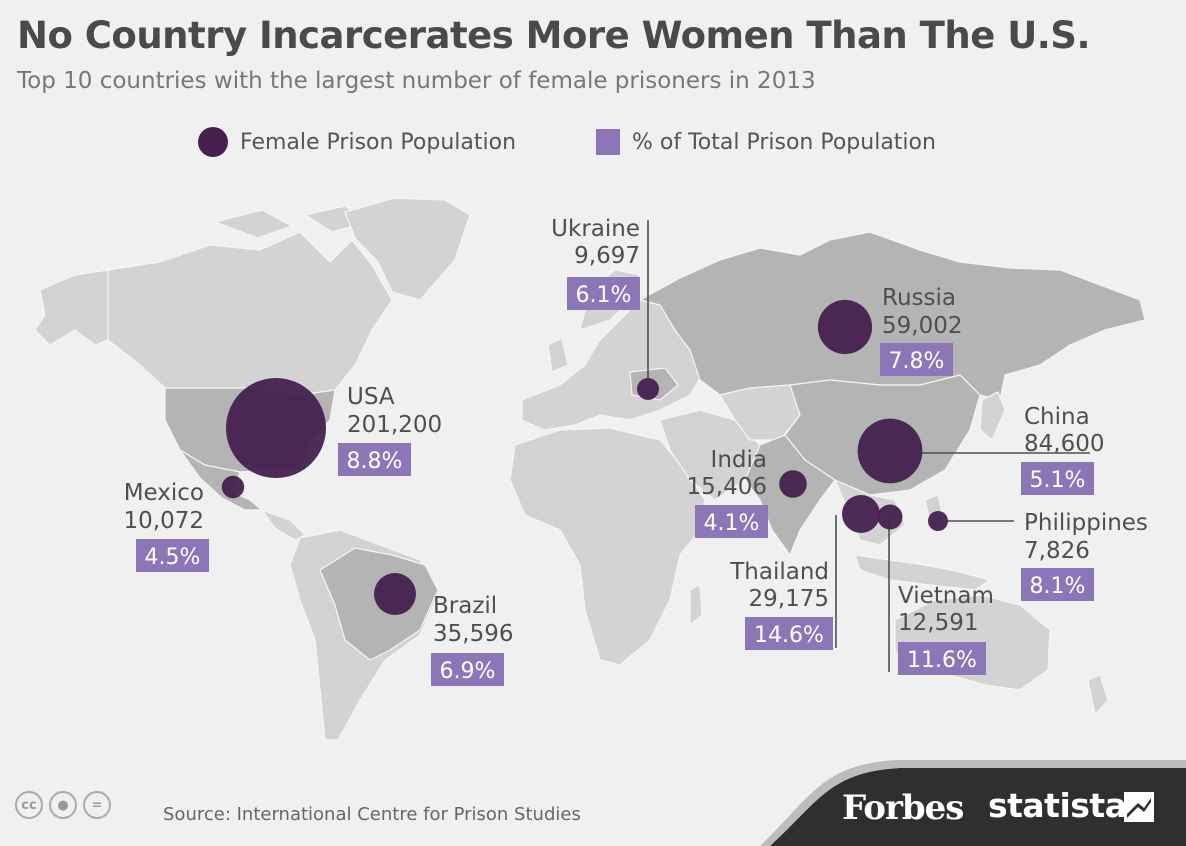 The image size is (1186, 846). Describe the element at coordinates (938, 623) in the screenshot. I see `label-vietnam-value: 12,591` at that location.